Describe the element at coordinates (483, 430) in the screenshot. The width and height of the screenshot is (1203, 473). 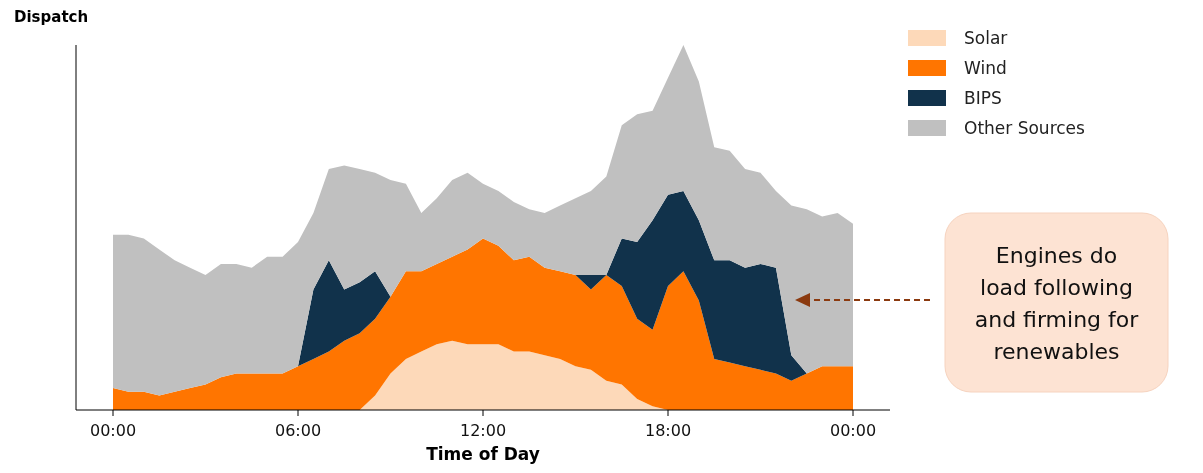
I see `x-tick-label: 12:00` at that location.